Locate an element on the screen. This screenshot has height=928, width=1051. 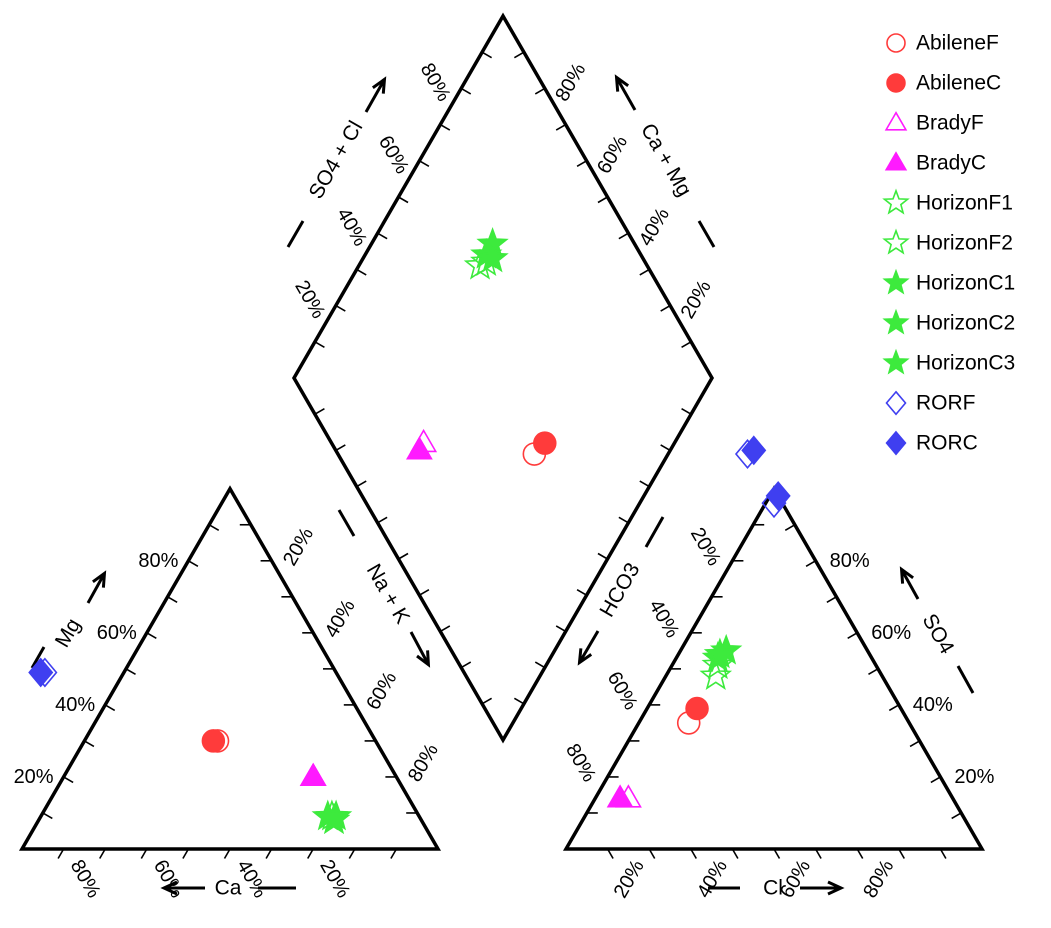
hco3-dash is located at coordinates (654, 532).